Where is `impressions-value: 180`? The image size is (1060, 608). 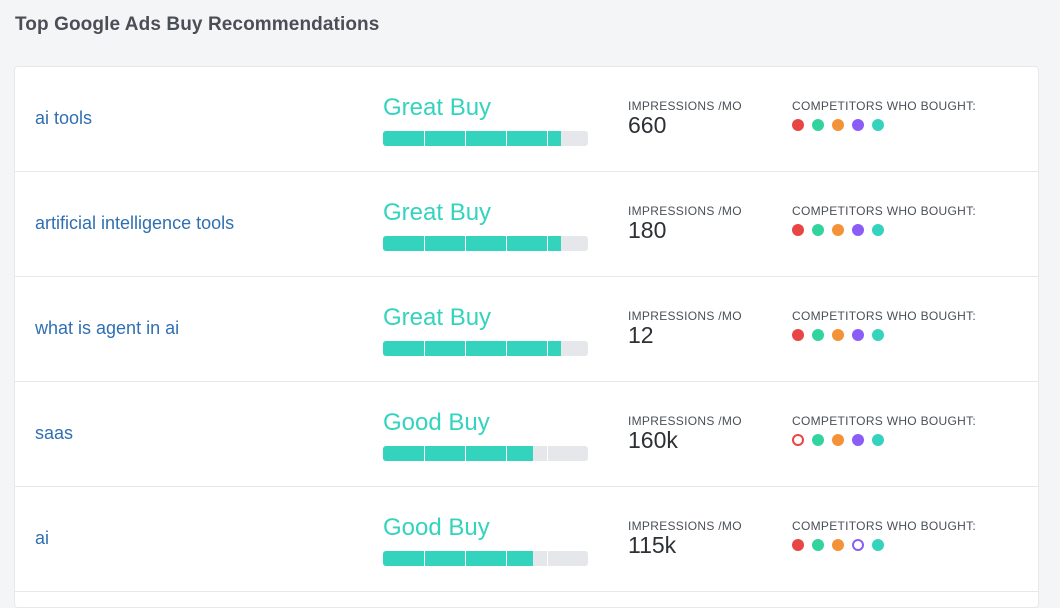
impressions-value: 180 is located at coordinates (647, 230).